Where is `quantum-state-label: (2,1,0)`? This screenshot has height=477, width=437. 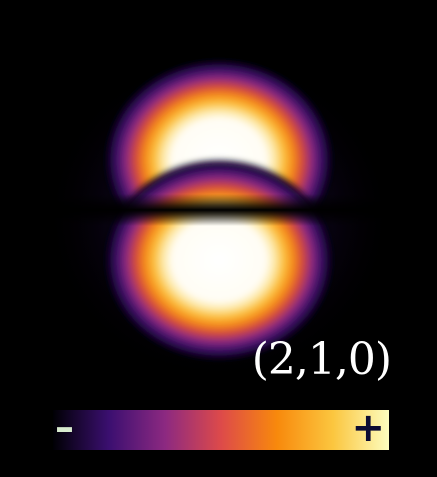
quantum-state-label: (2,1,0) is located at coordinates (321, 359).